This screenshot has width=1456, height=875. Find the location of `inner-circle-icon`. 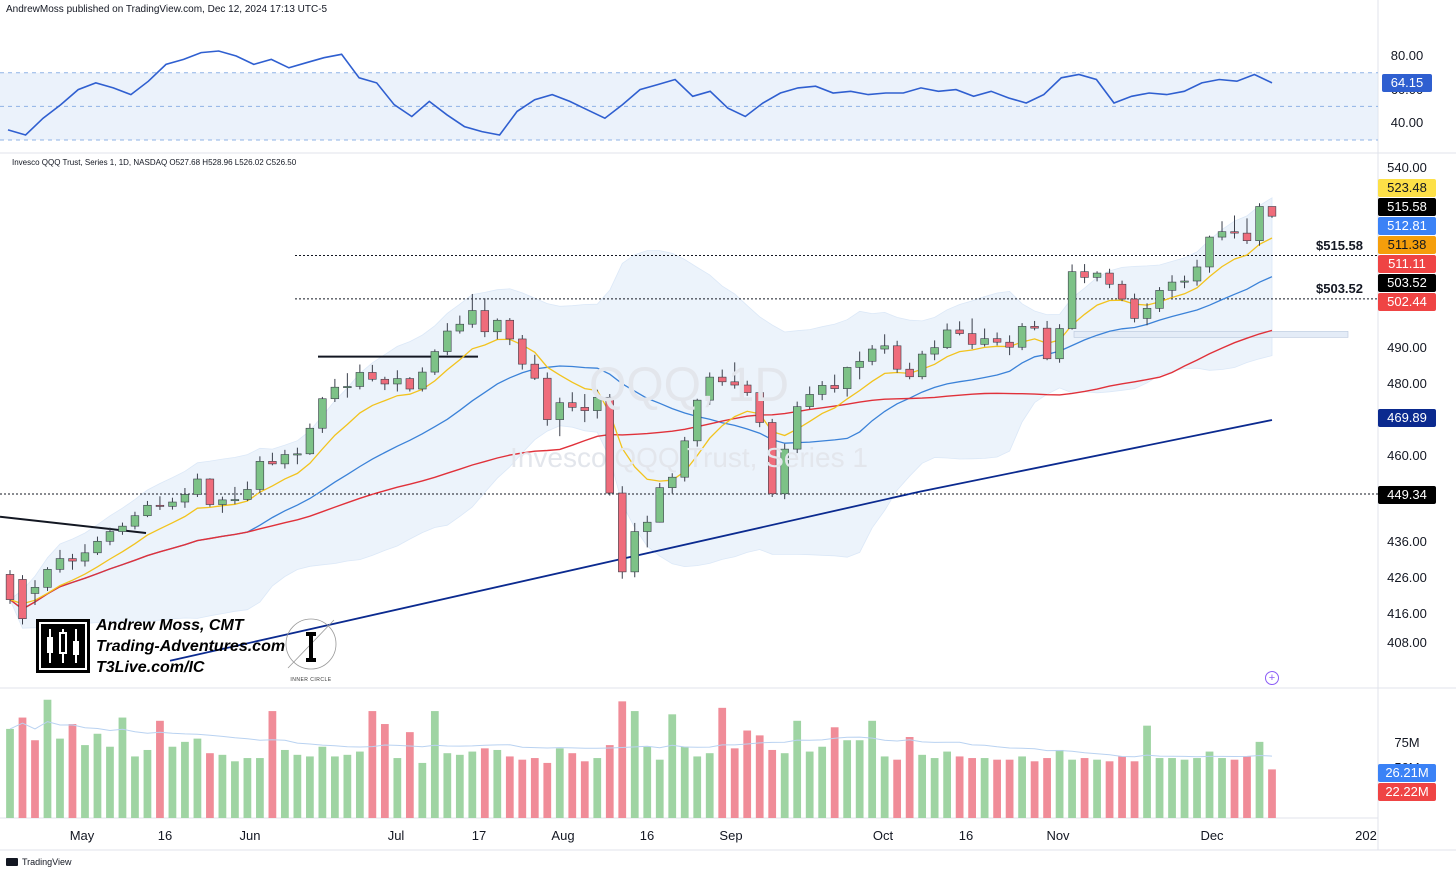

inner-circle-icon is located at coordinates (311, 644).